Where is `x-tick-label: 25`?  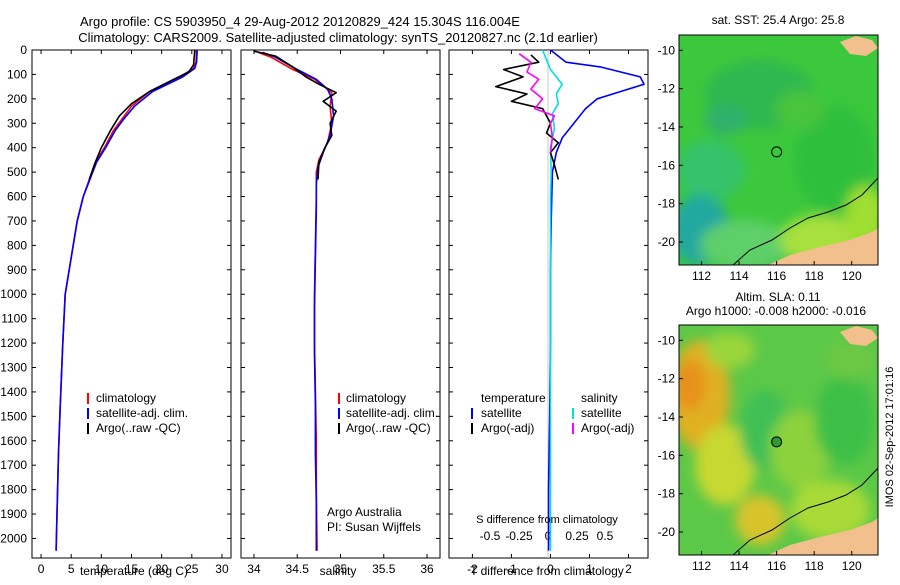 x-tick-label: 25 is located at coordinates (192, 569).